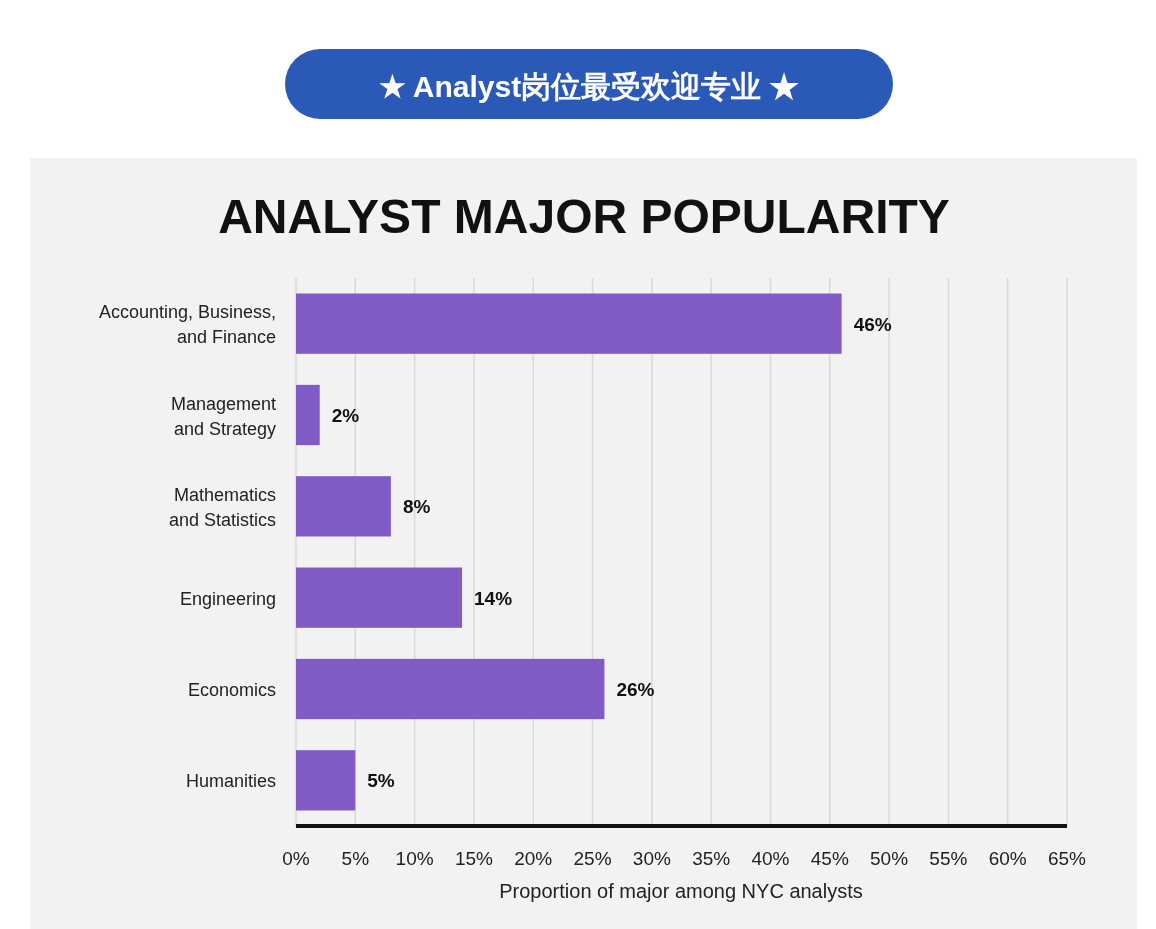 The height and width of the screenshot is (929, 1156). Describe the element at coordinates (227, 598) in the screenshot. I see `ytick: Engineering` at that location.